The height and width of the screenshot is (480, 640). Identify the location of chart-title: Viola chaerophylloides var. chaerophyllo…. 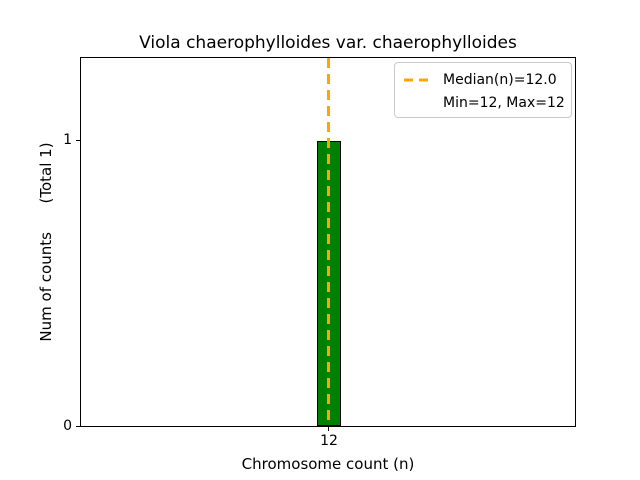
(328, 43).